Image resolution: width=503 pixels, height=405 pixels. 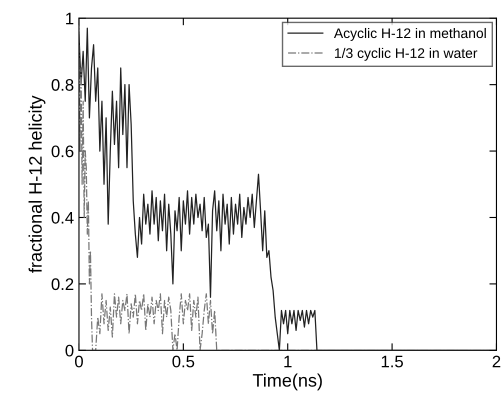 I want to click on y-tick-label: 0.8, so click(x=63, y=85).